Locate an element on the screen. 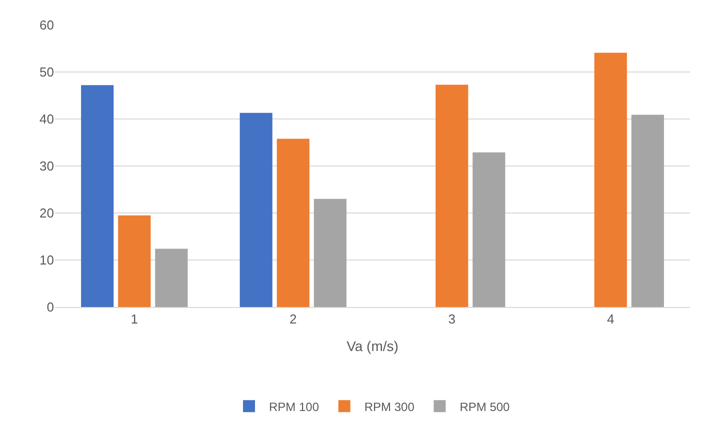 This screenshot has height=432, width=715. x-tick-label: 3 is located at coordinates (452, 319).